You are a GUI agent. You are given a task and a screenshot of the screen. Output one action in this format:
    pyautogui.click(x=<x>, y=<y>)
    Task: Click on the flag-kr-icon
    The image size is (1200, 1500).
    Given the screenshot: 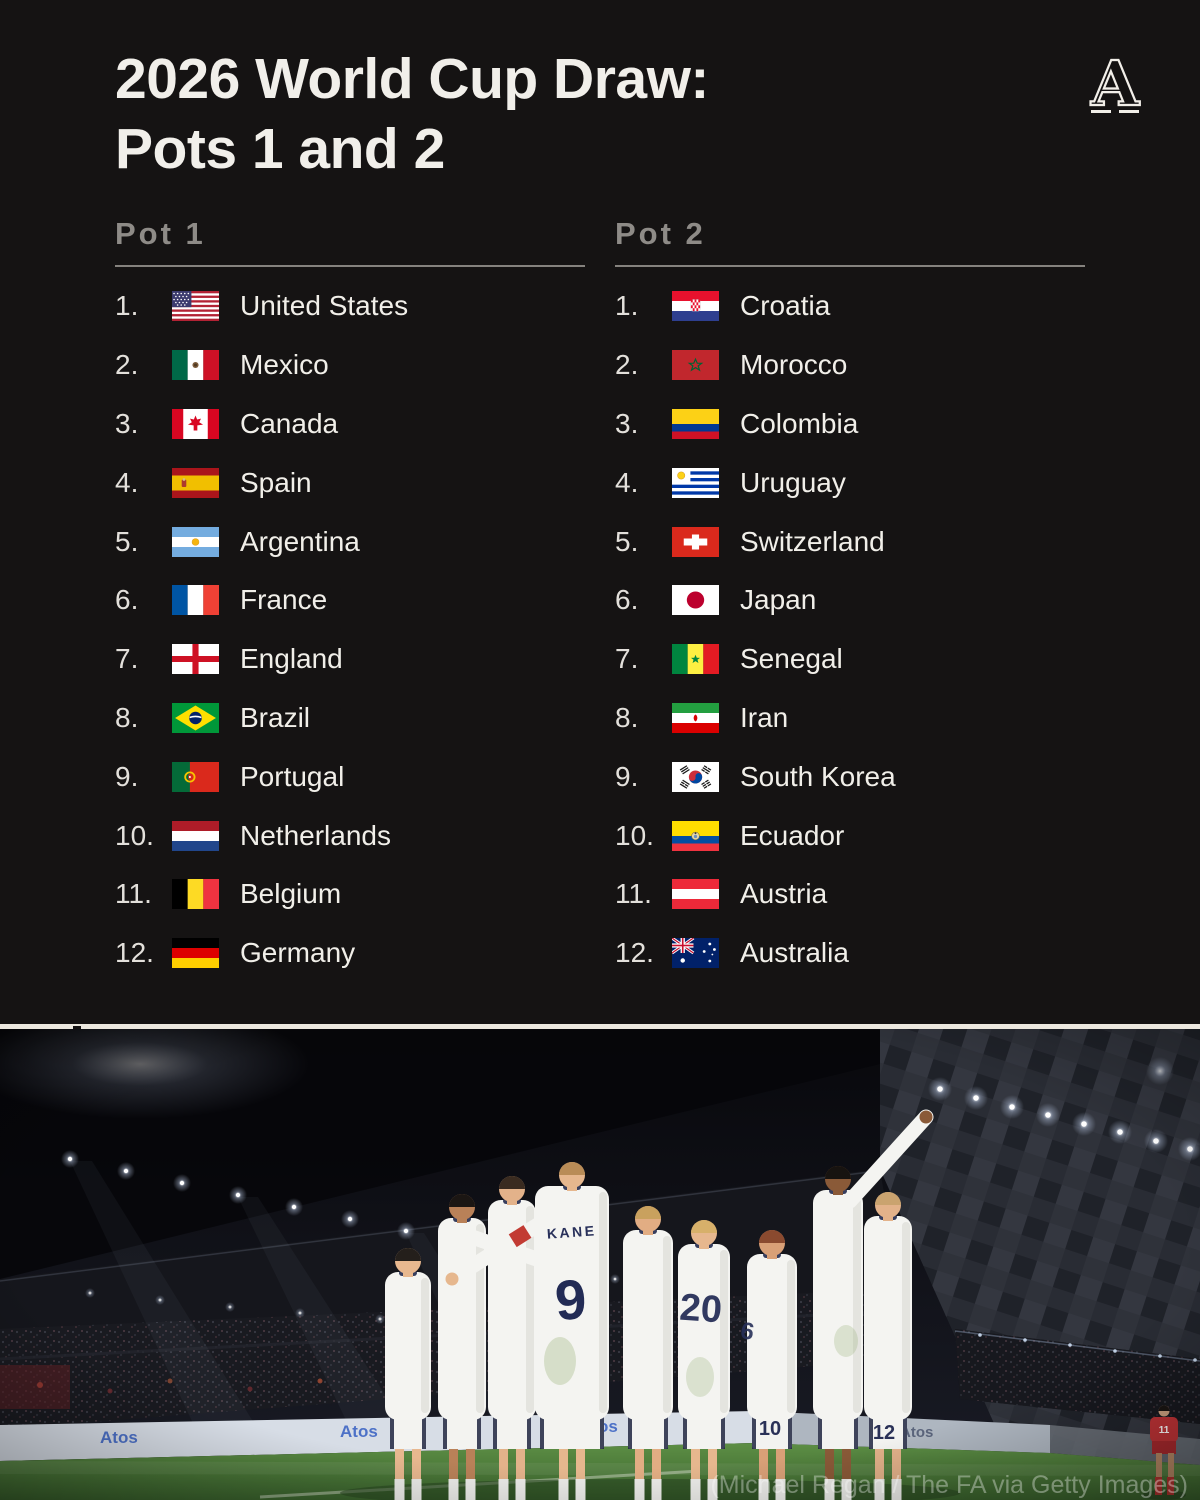 What is the action you would take?
    pyautogui.click(x=695, y=776)
    